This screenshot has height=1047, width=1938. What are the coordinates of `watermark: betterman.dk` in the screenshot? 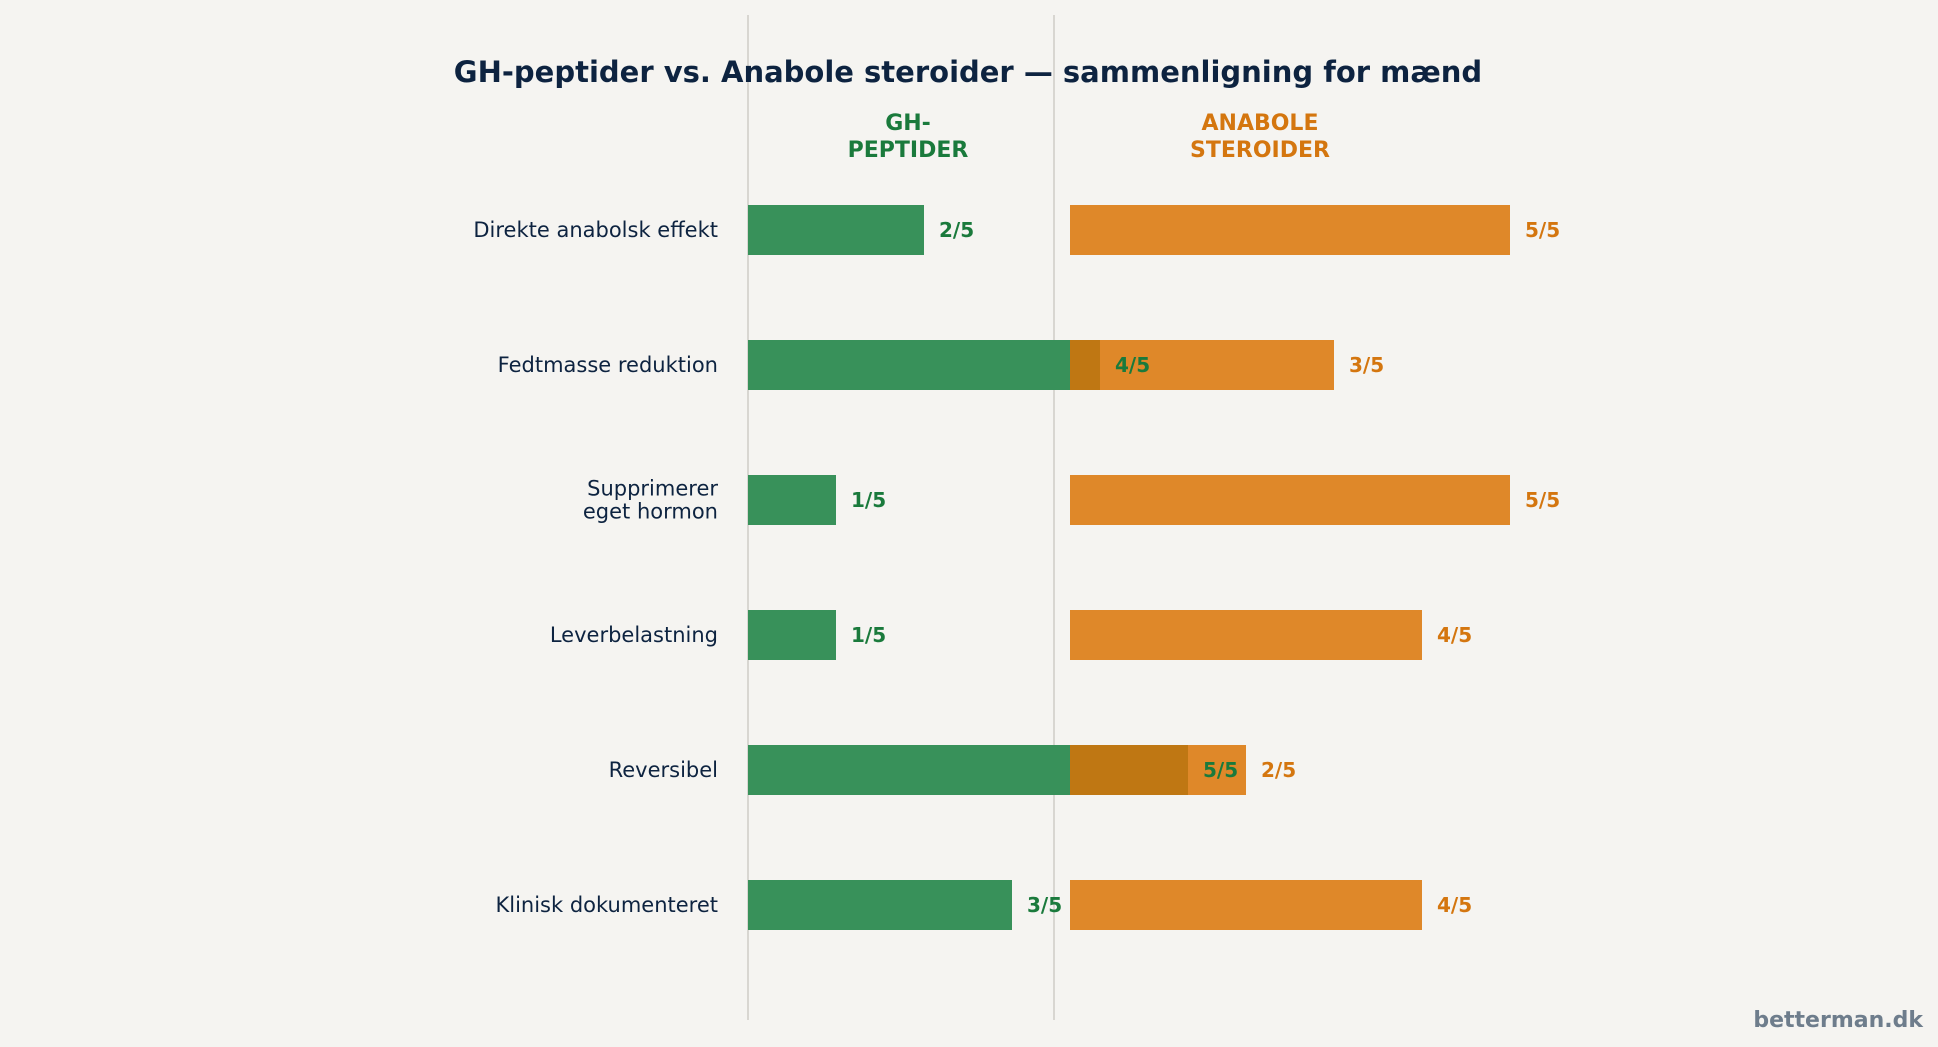 It's located at (1838, 1020).